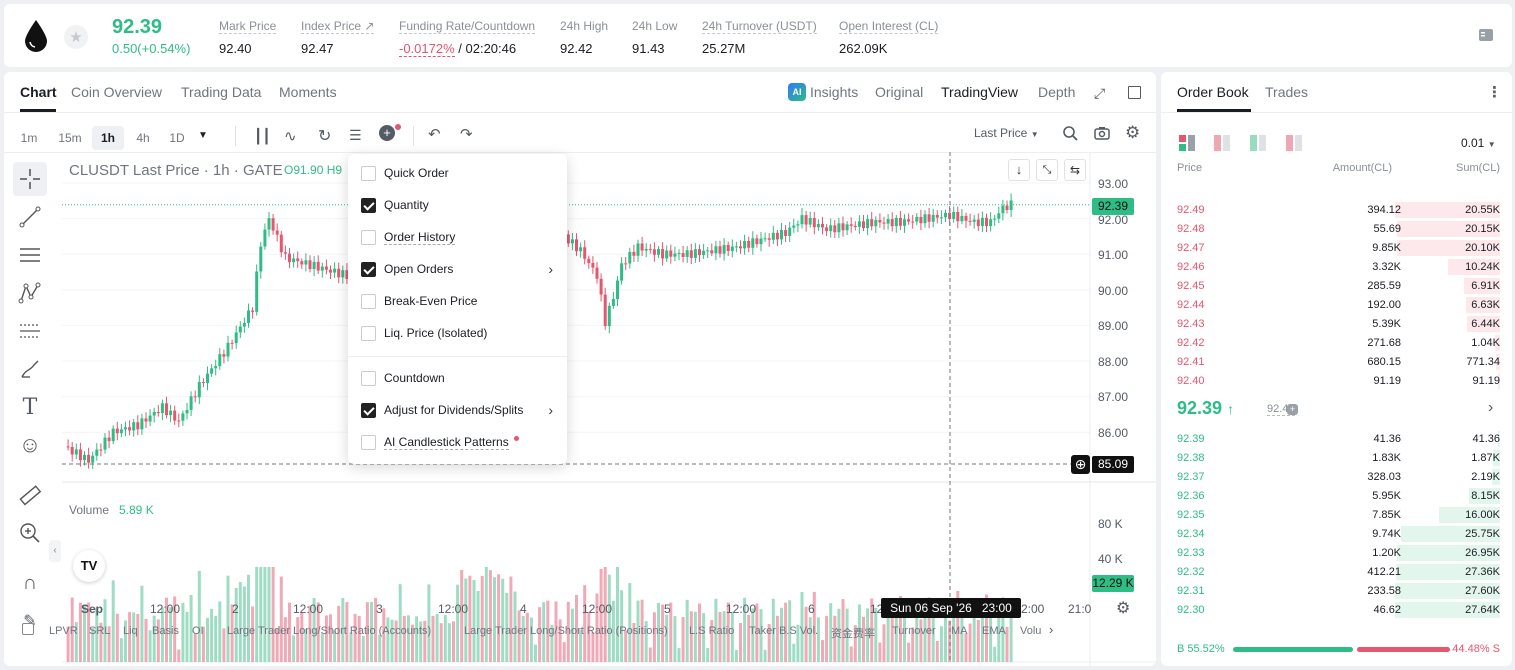 The width and height of the screenshot is (1515, 670). I want to click on indicator-volume: Volu, so click(1031, 631).